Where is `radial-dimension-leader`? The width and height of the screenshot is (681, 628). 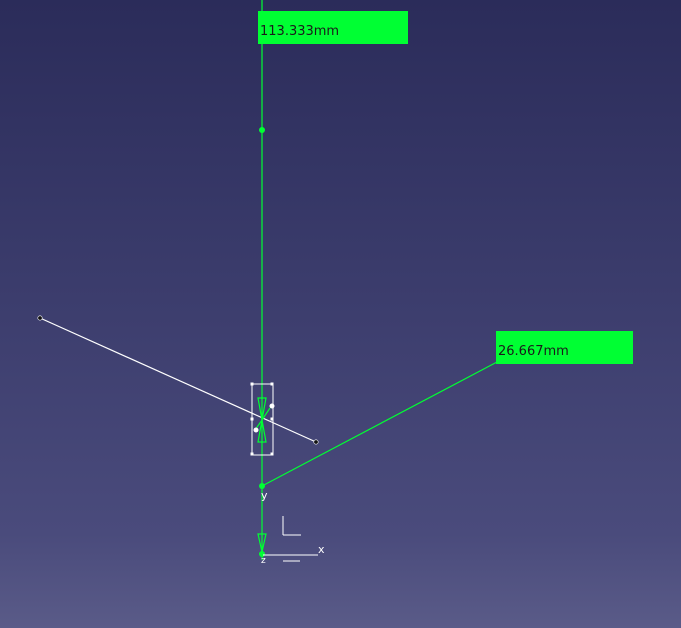 radial-dimension-leader is located at coordinates (379, 424).